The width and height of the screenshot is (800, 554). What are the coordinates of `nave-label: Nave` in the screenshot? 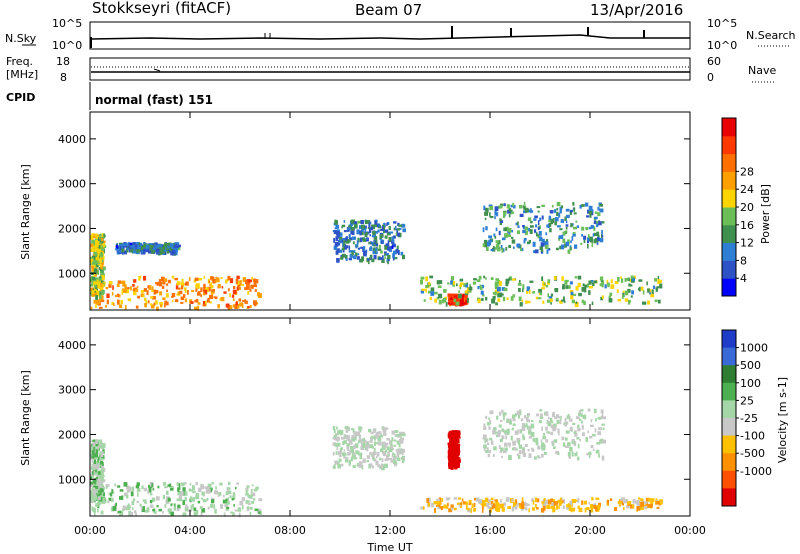 It's located at (762, 70).